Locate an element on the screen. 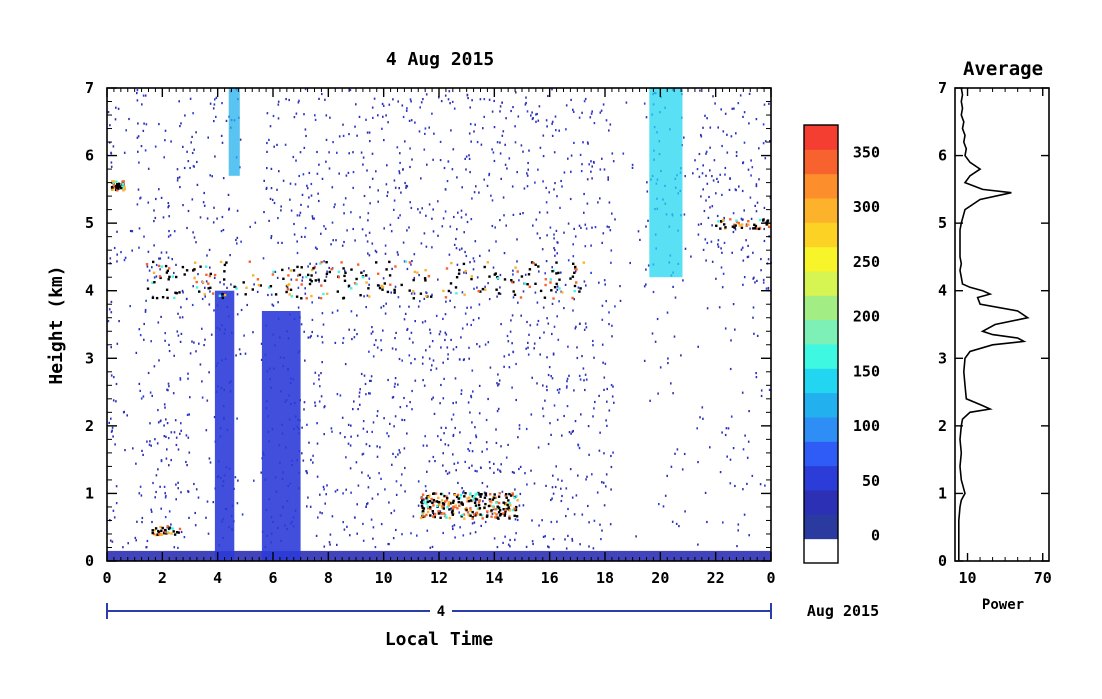  streak is located at coordinates (234, 132).